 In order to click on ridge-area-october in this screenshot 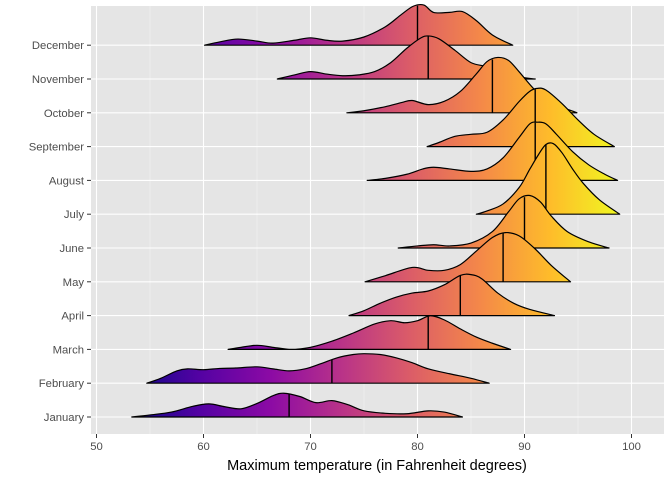, I will do `click(461, 85)`.